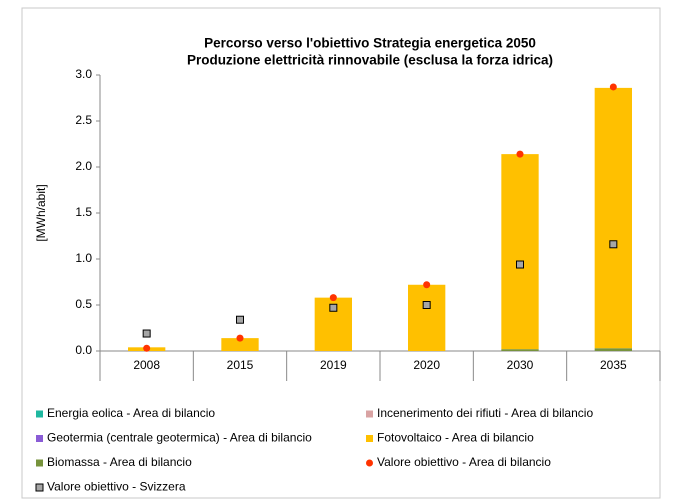 The width and height of the screenshot is (677, 502). I want to click on y-tick-label: 1.0, so click(83, 258).